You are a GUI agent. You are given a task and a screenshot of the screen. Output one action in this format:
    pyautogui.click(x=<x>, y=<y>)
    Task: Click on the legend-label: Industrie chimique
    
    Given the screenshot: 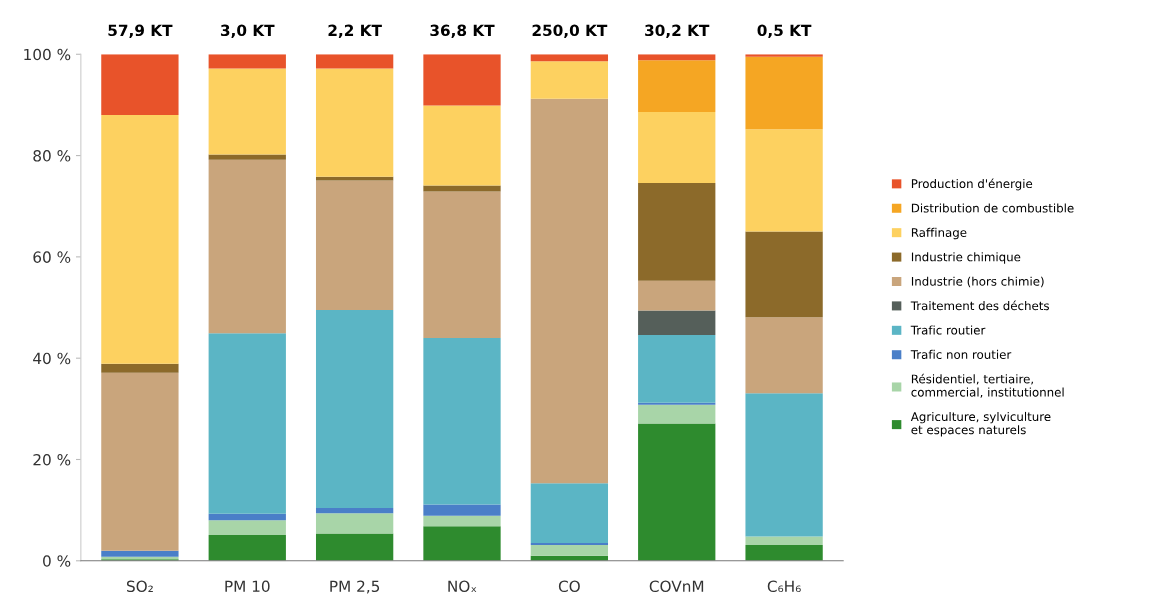 What is the action you would take?
    pyautogui.click(x=966, y=258)
    